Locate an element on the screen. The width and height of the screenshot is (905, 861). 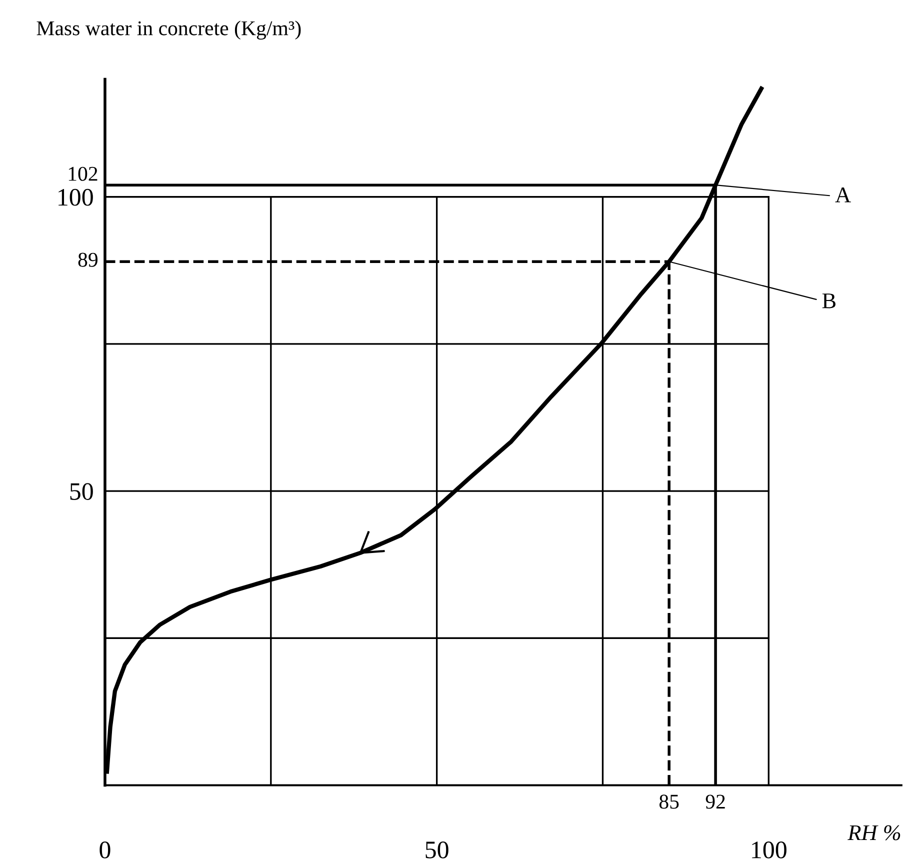
ref-line-label: 102 is located at coordinates (83, 173).